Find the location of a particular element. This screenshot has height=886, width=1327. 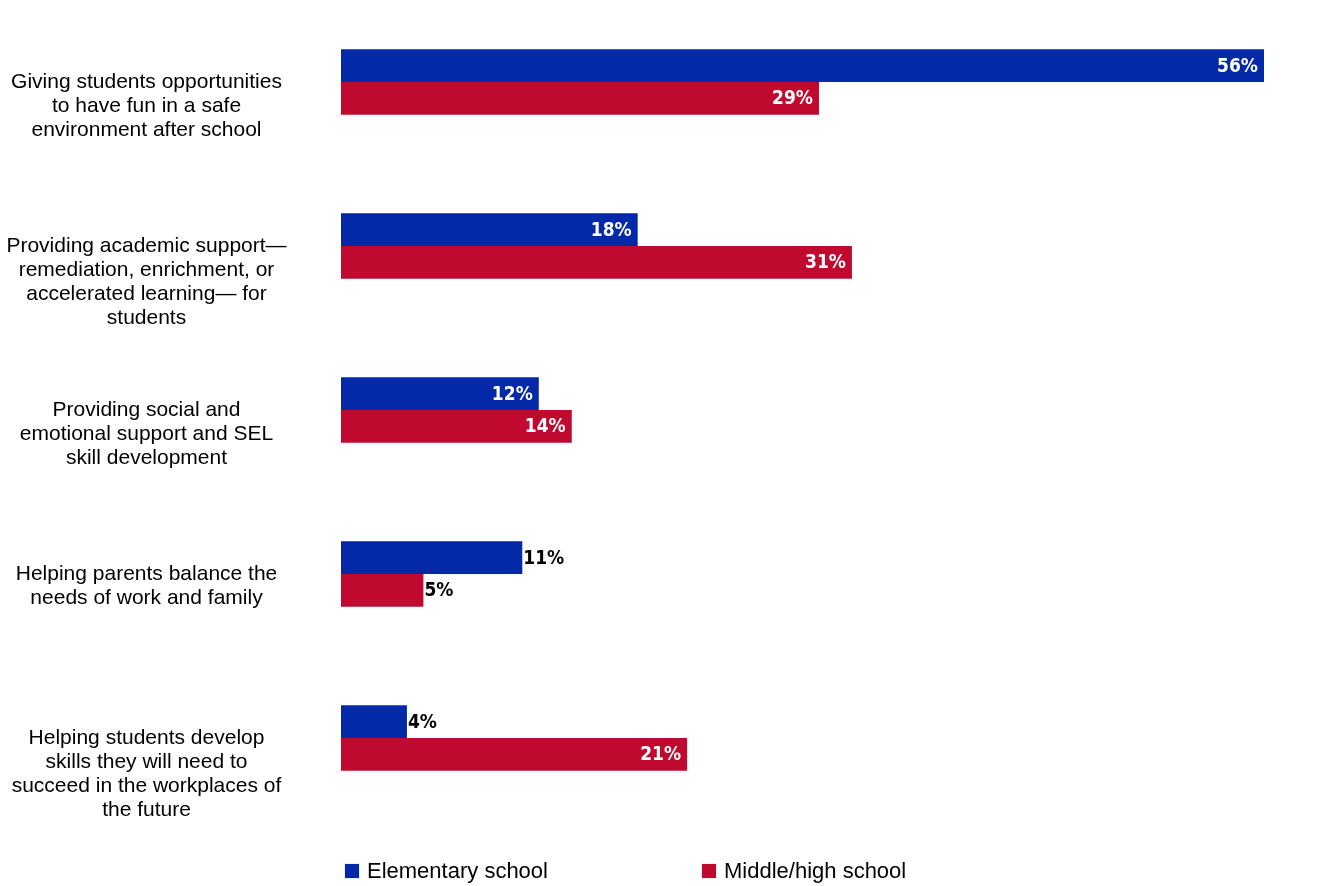

data-label: 56% is located at coordinates (1237, 64).